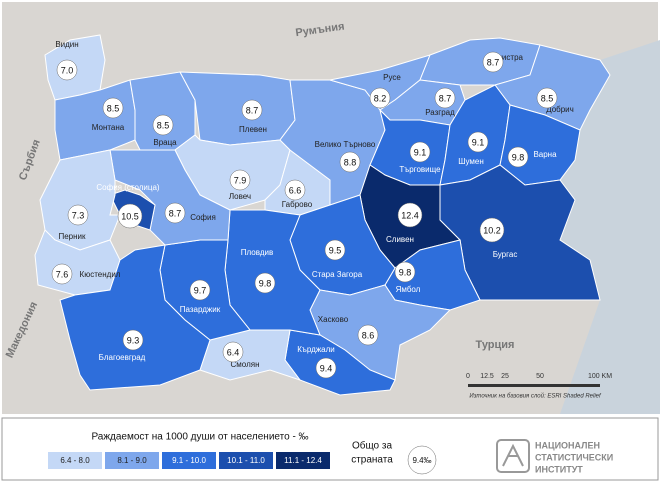 The image size is (660, 487). I want to click on total-badge, so click(422, 460).